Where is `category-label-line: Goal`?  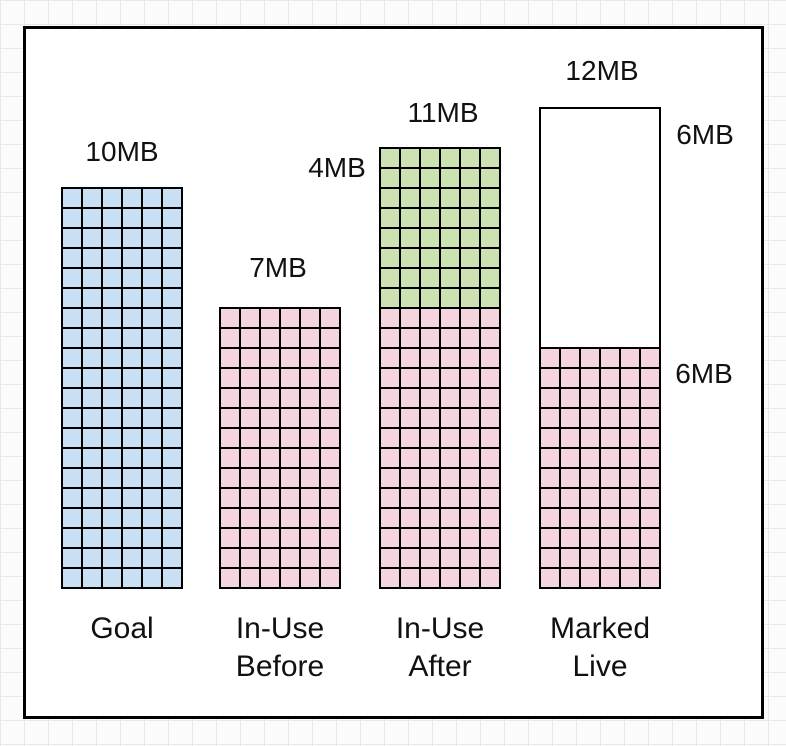 category-label-line: Goal is located at coordinates (122, 628).